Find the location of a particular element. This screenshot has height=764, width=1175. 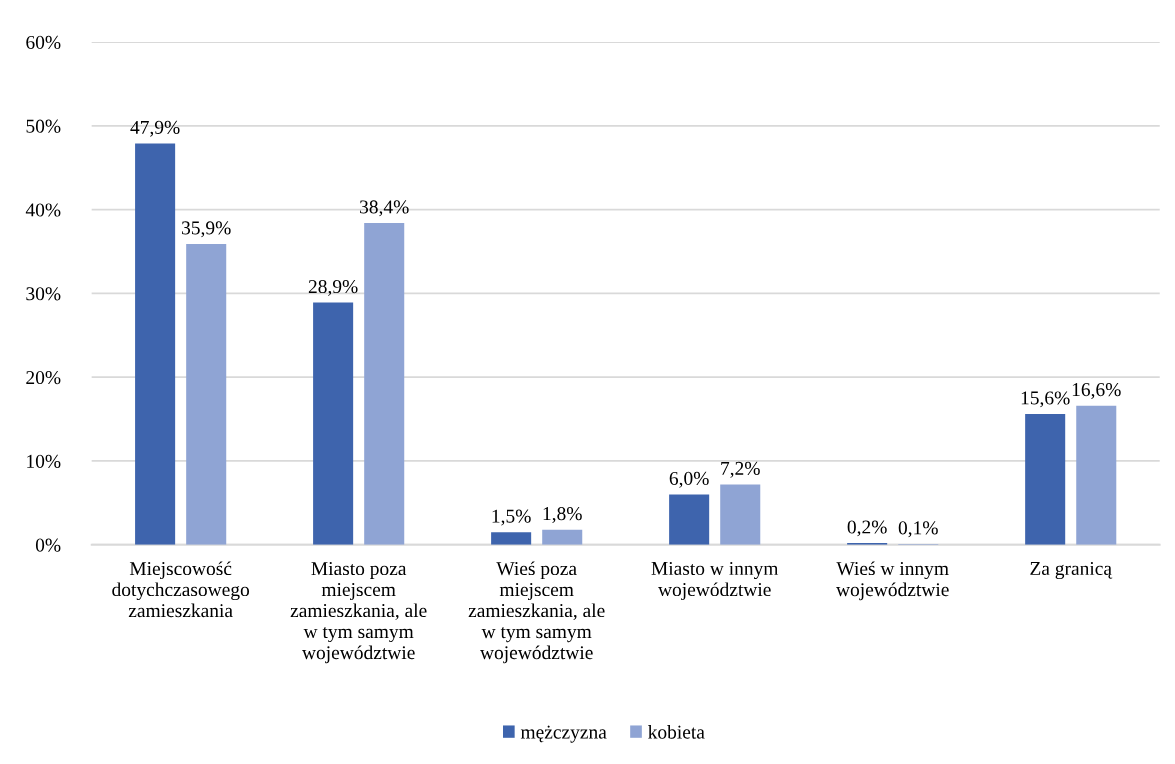

y-tick-label: 60% is located at coordinates (43, 42).